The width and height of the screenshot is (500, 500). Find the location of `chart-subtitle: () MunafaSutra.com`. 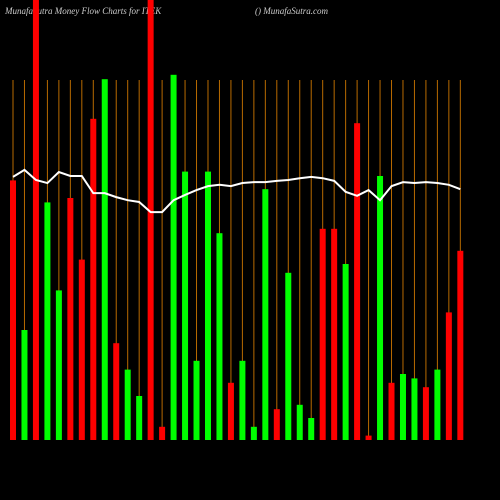

chart-subtitle: () MunafaSutra.com is located at coordinates (291, 11).